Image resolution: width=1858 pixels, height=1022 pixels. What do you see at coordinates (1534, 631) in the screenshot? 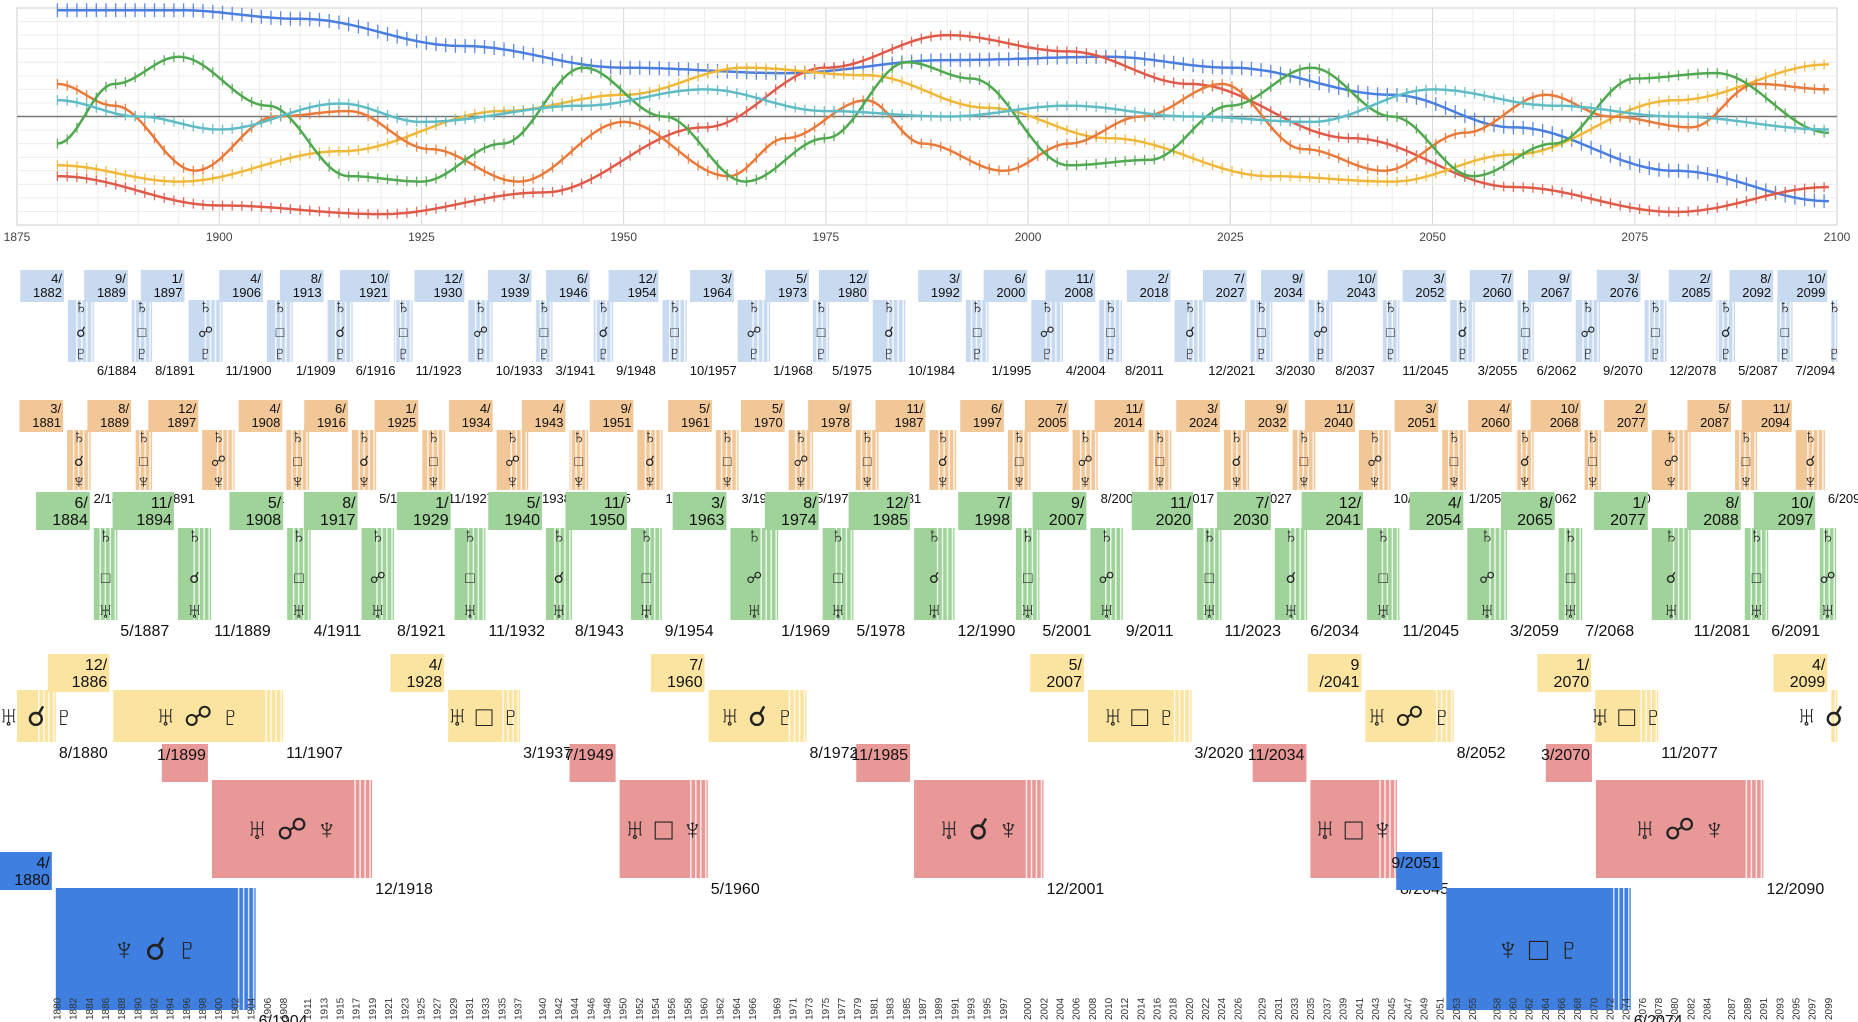
I see `end-date-label: 3/2059` at bounding box center [1534, 631].